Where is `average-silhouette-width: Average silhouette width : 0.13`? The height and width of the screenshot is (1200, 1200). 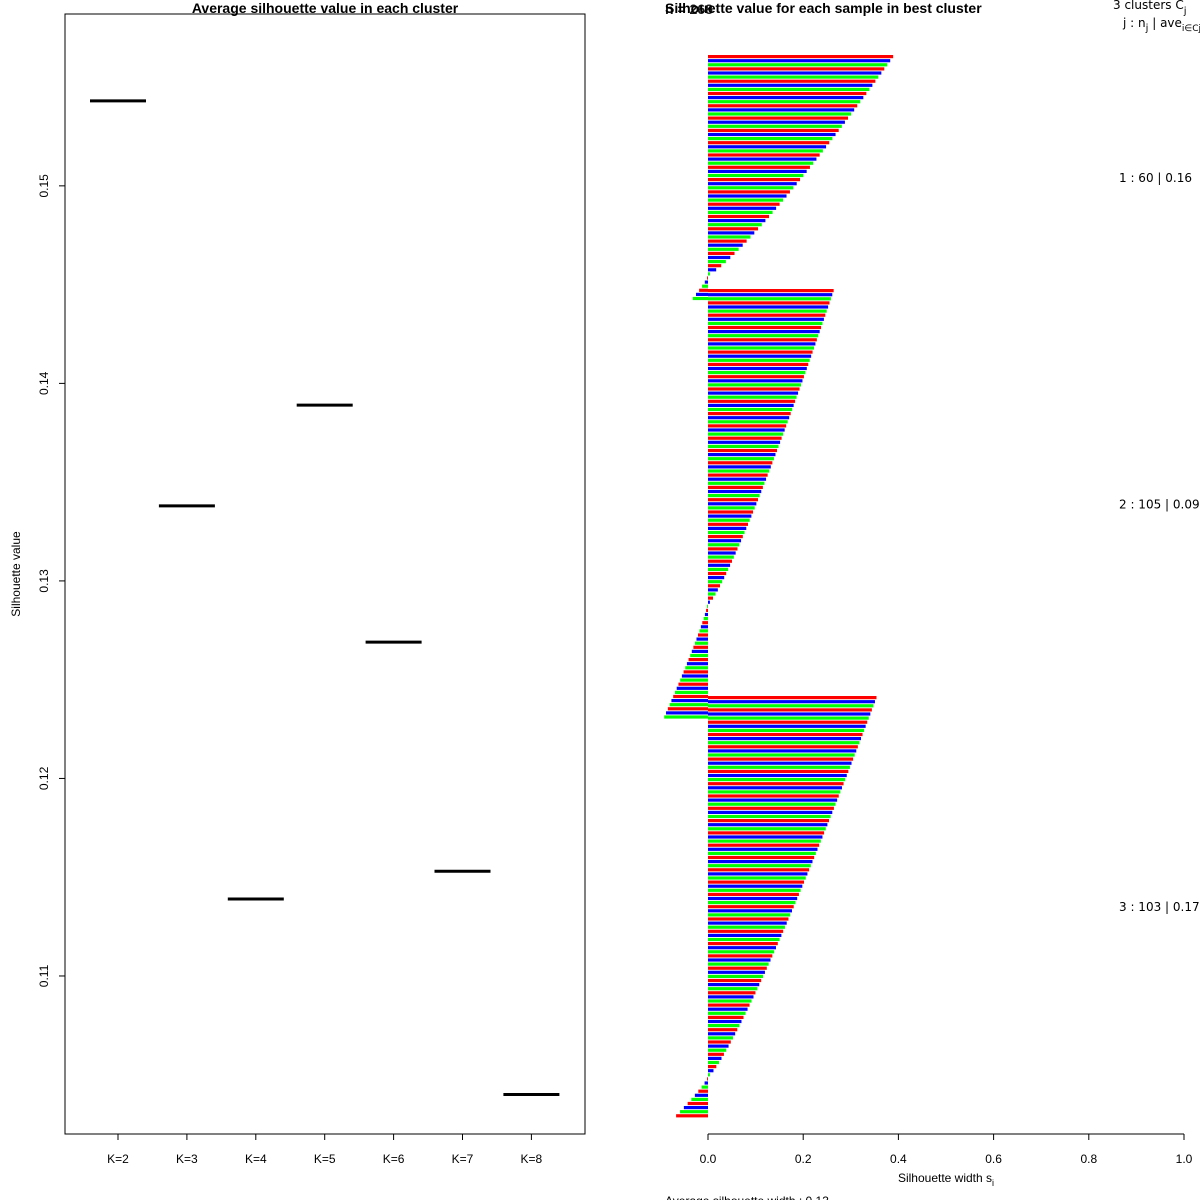
average-silhouette-width: Average silhouette width : 0.13 is located at coordinates (747, 1197).